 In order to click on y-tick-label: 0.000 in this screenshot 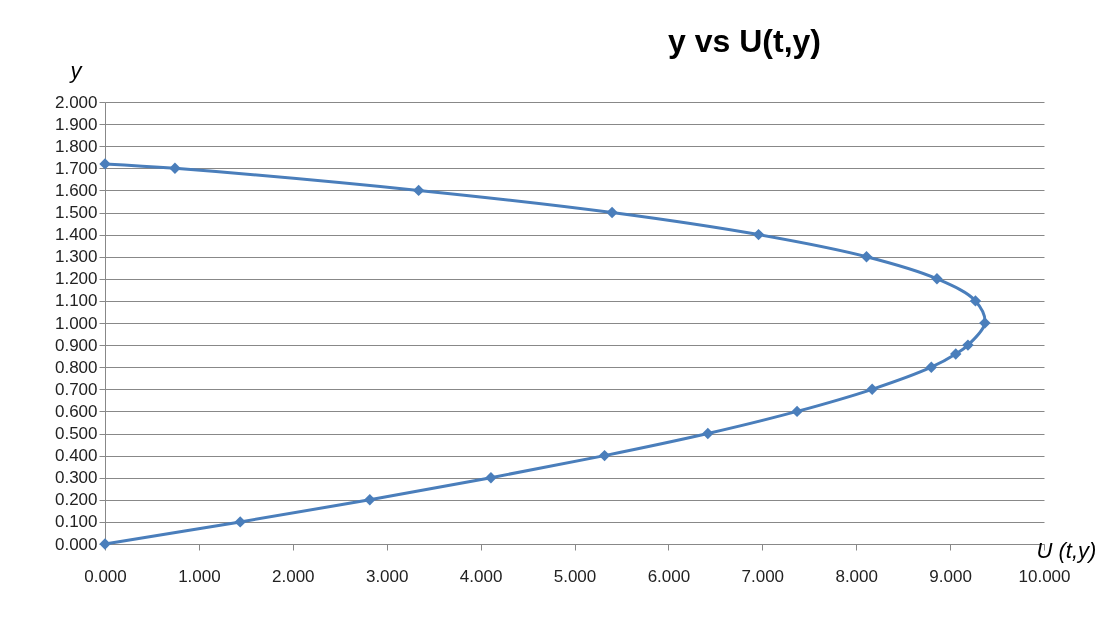, I will do `click(76, 544)`.